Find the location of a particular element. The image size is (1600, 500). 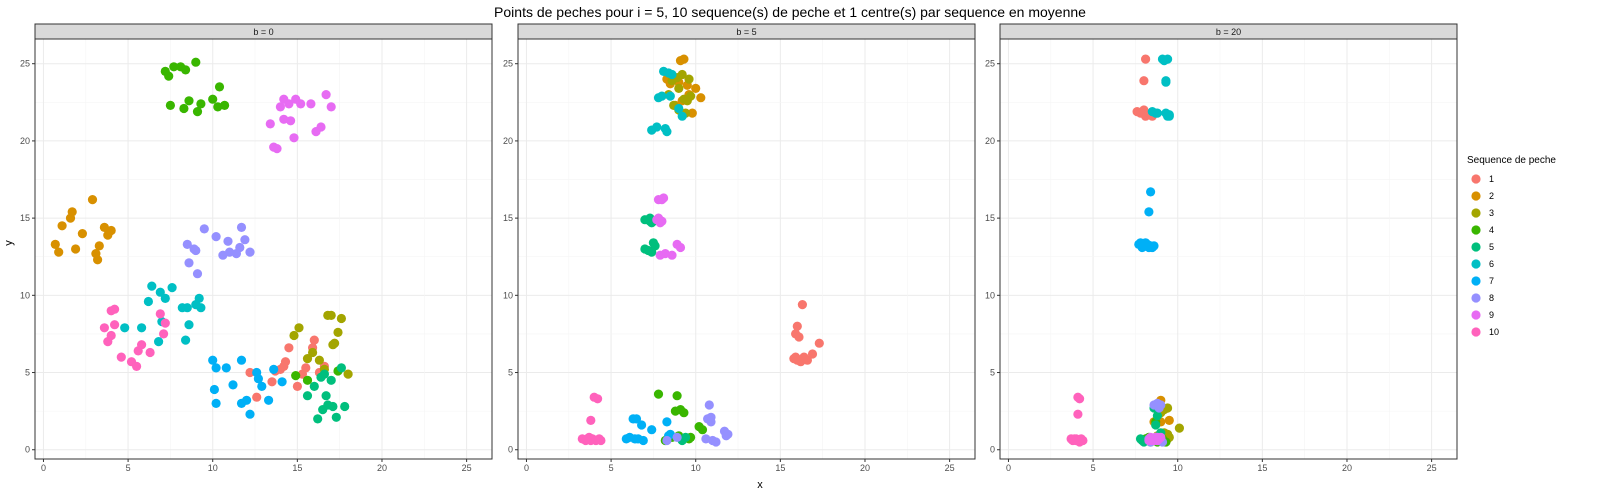

y-tick-label: 5 is located at coordinates (992, 373).